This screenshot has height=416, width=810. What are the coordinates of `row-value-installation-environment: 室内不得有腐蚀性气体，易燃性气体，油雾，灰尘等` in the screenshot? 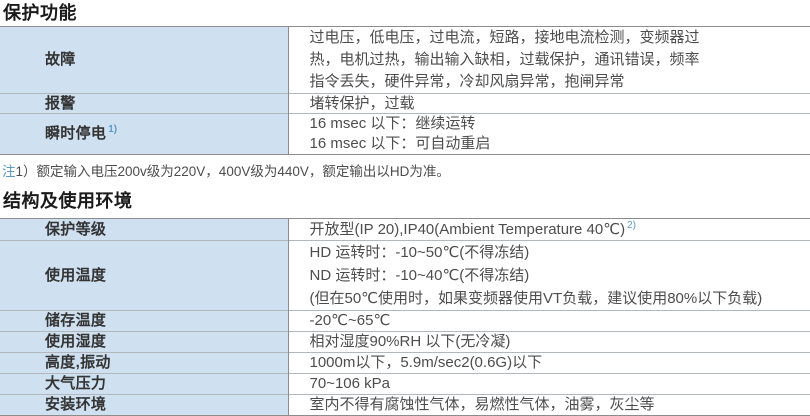 It's located at (549, 405).